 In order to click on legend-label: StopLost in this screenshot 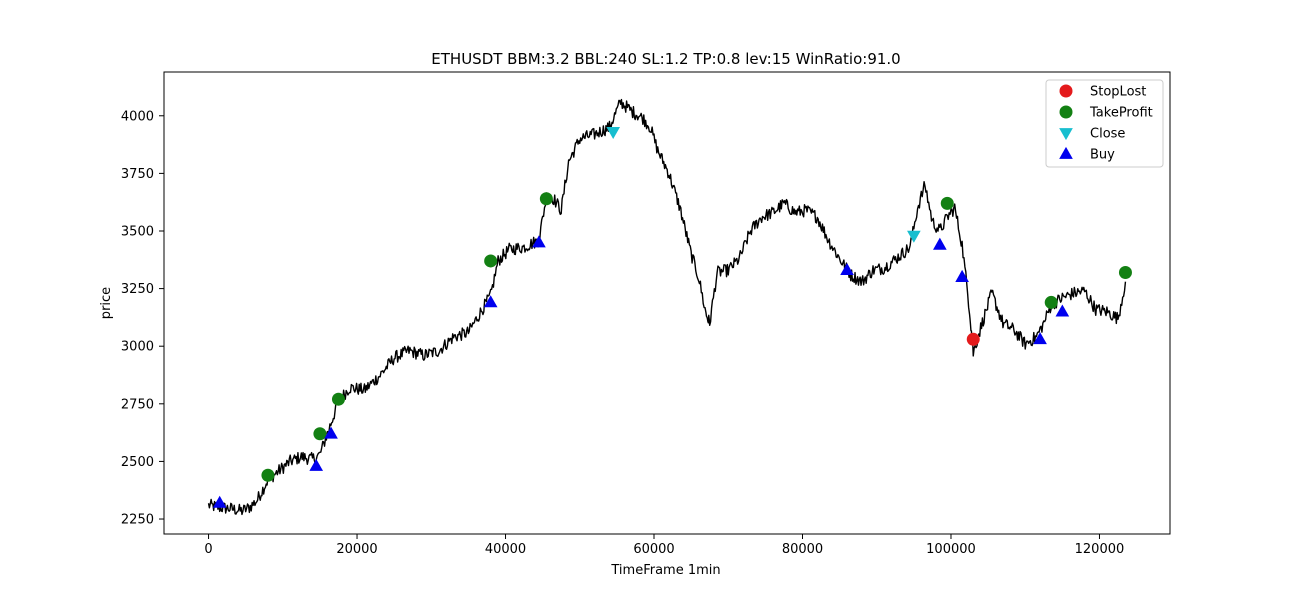, I will do `click(1118, 92)`.